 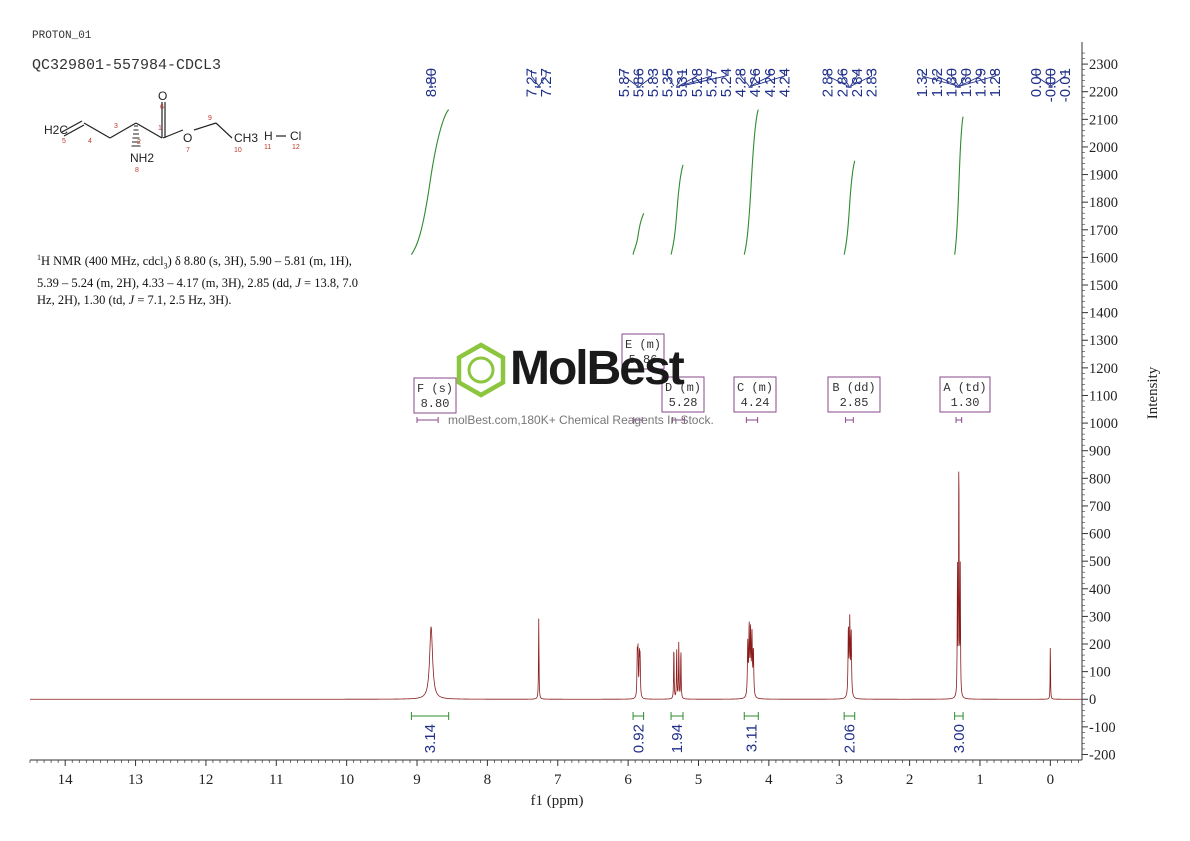 What do you see at coordinates (964, 388) in the screenshot?
I see `multiplet-label: A (td)` at bounding box center [964, 388].